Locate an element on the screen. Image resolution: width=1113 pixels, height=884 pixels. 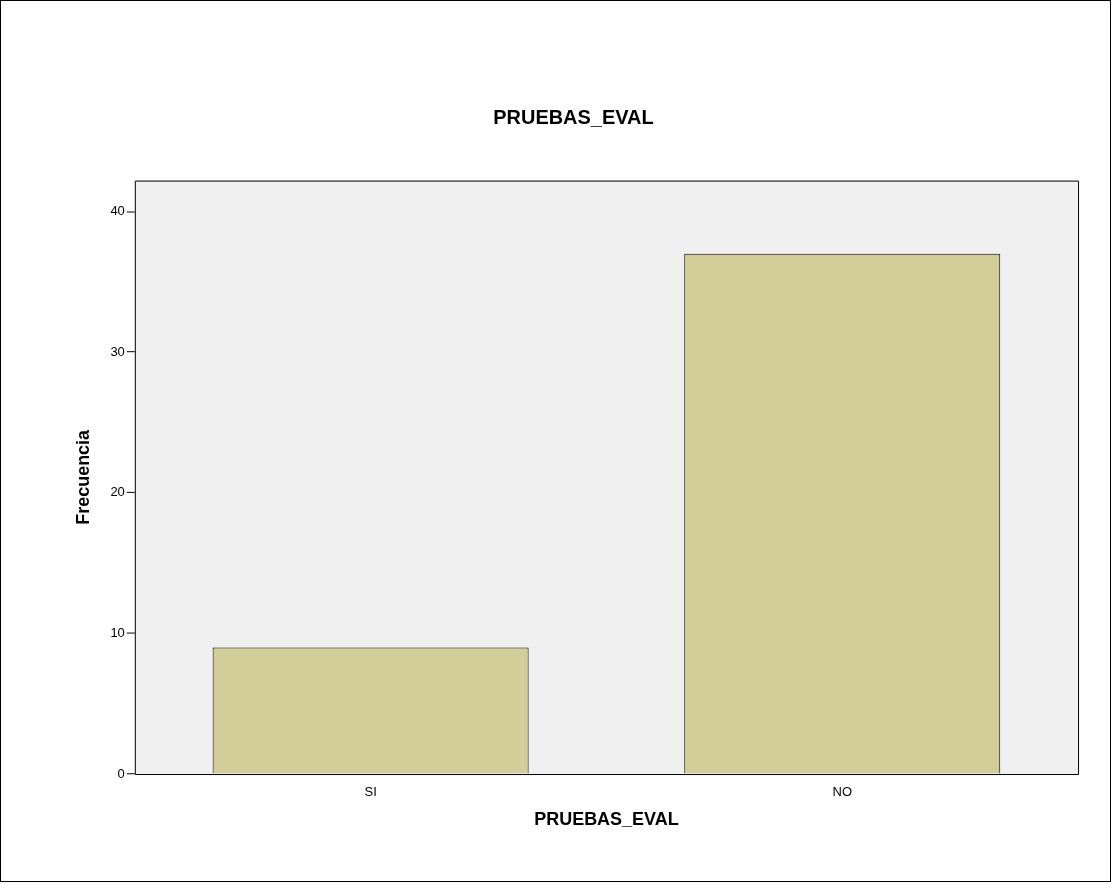
x-tick-label: NO is located at coordinates (842, 792).